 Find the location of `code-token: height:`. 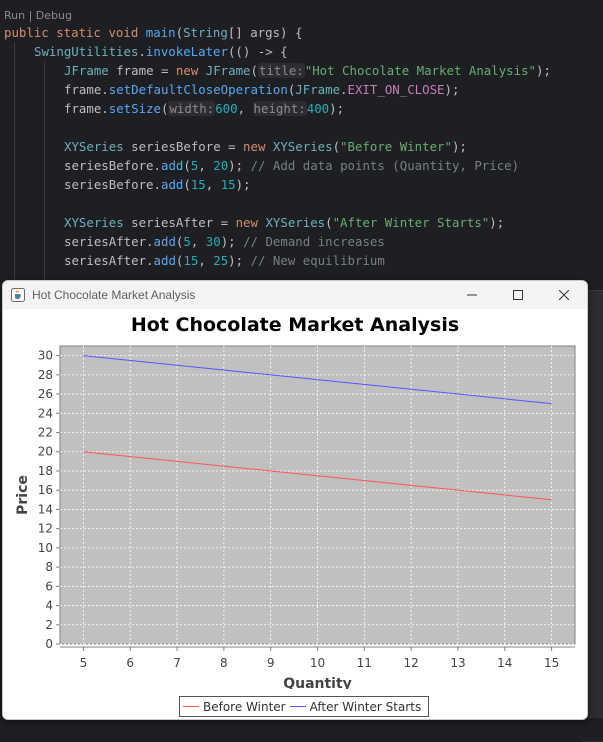

code-token: height: is located at coordinates (279, 108).